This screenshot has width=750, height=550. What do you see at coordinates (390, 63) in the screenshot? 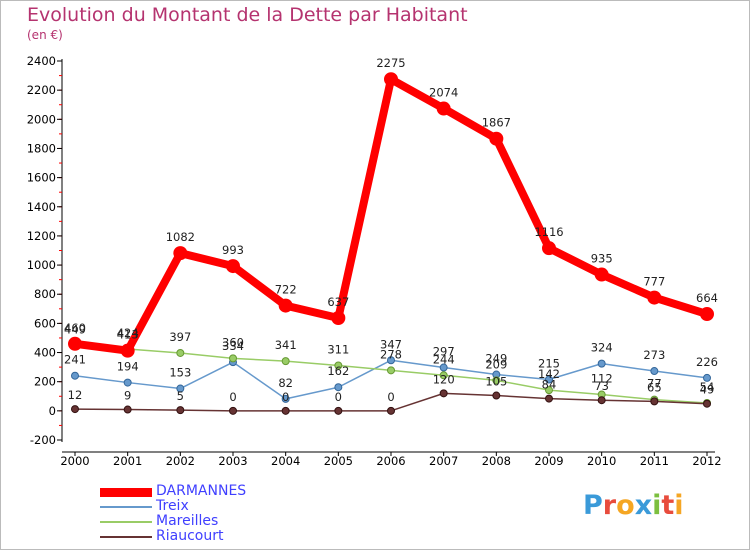
I see `data-label: 2275` at bounding box center [390, 63].